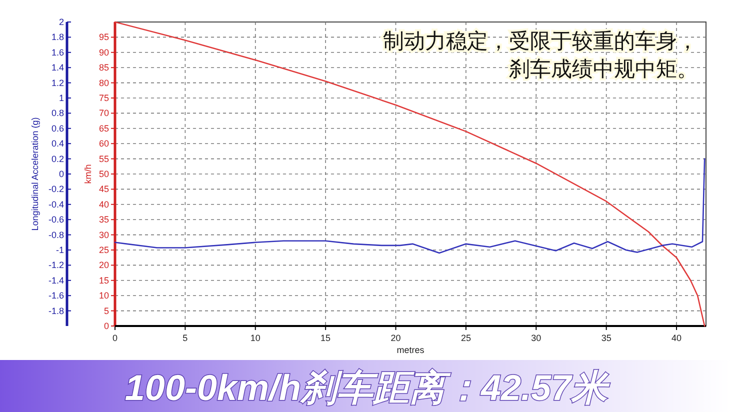 Image resolution: width=732 pixels, height=412 pixels. What do you see at coordinates (56, 189) in the screenshot?
I see `y2-tick-label: -0.2` at bounding box center [56, 189].